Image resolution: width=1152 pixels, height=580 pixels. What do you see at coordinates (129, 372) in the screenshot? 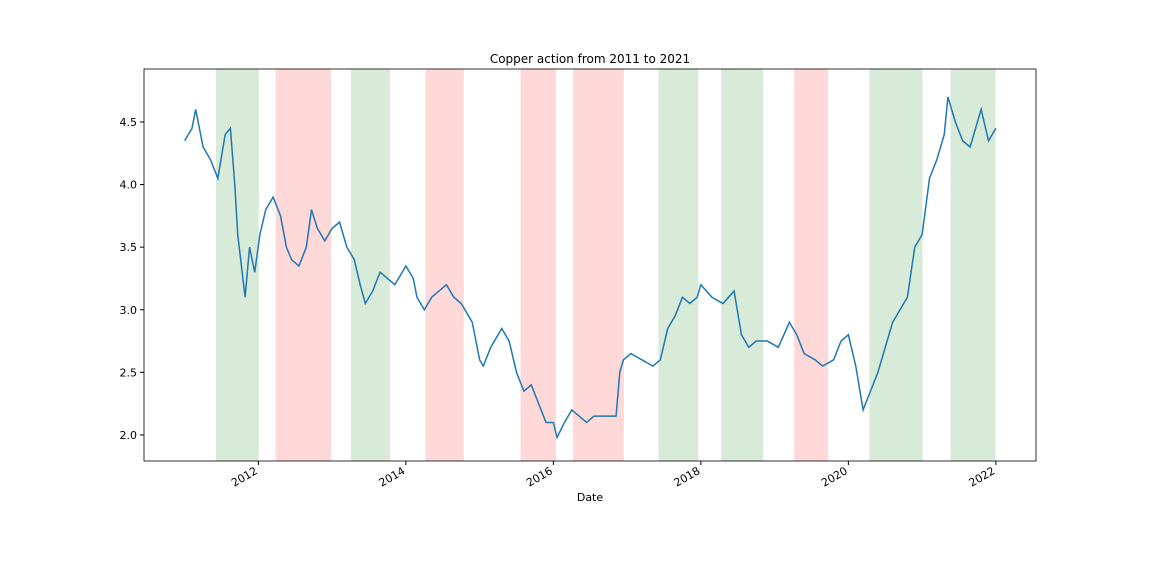
I see `y-tick-label: 2.5` at bounding box center [129, 372].